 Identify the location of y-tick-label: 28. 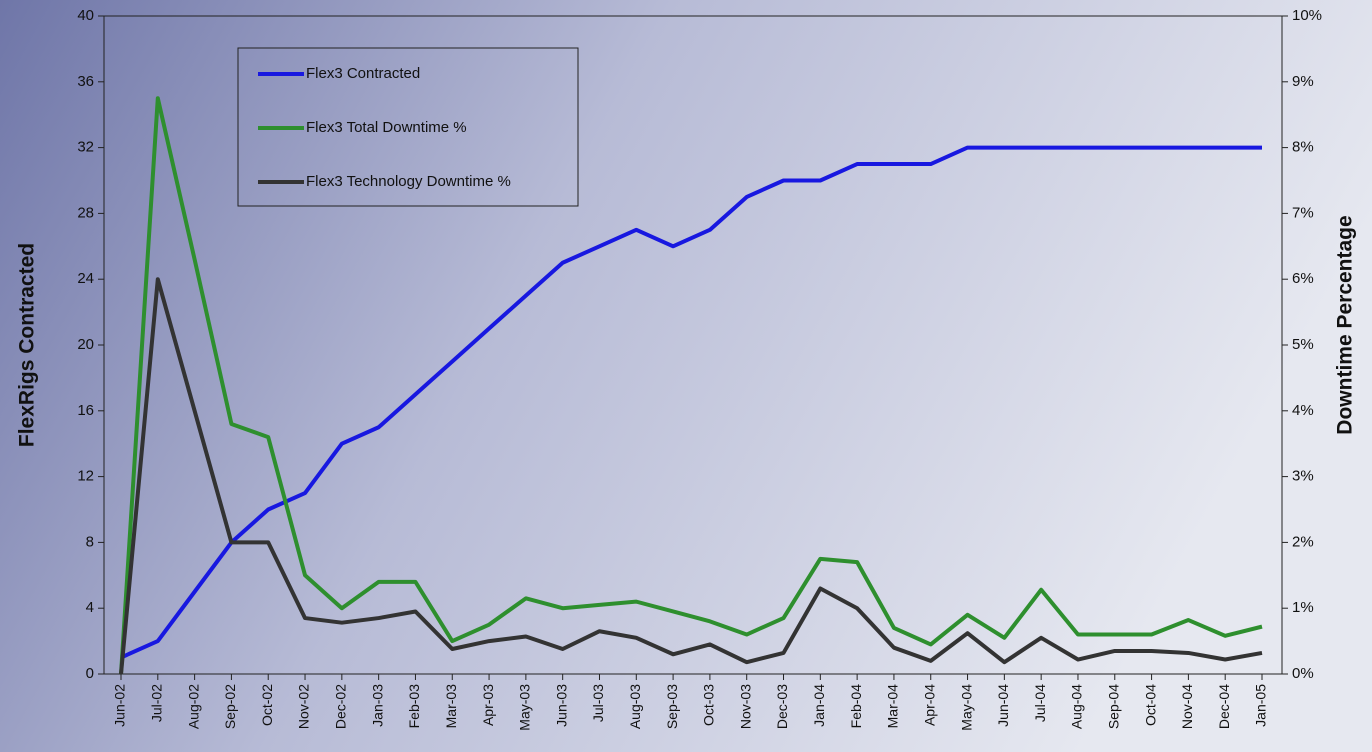
(85, 212).